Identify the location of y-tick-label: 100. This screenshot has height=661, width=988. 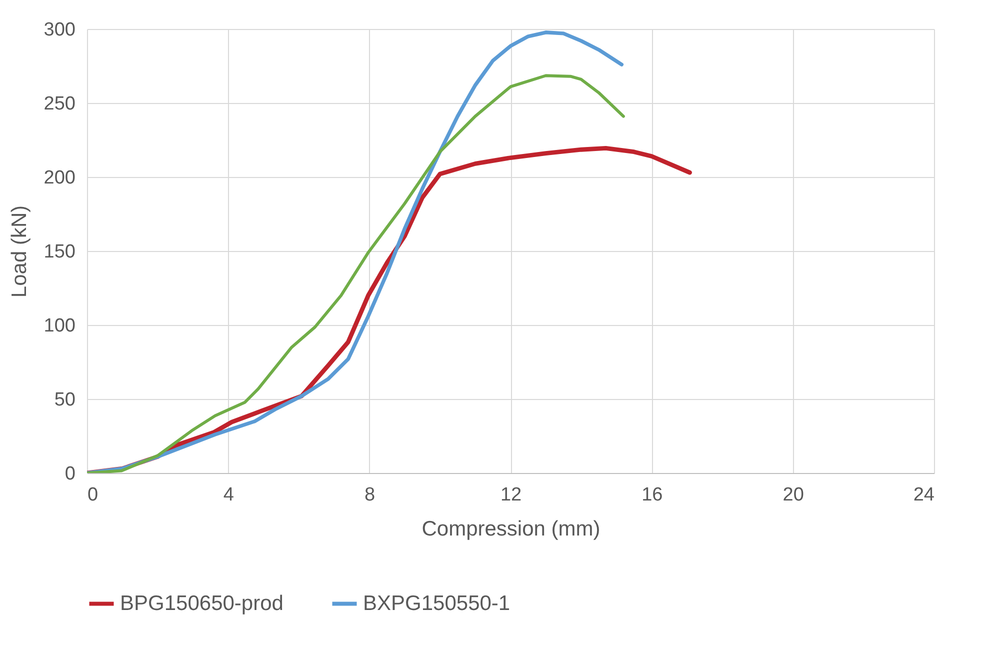
(60, 326).